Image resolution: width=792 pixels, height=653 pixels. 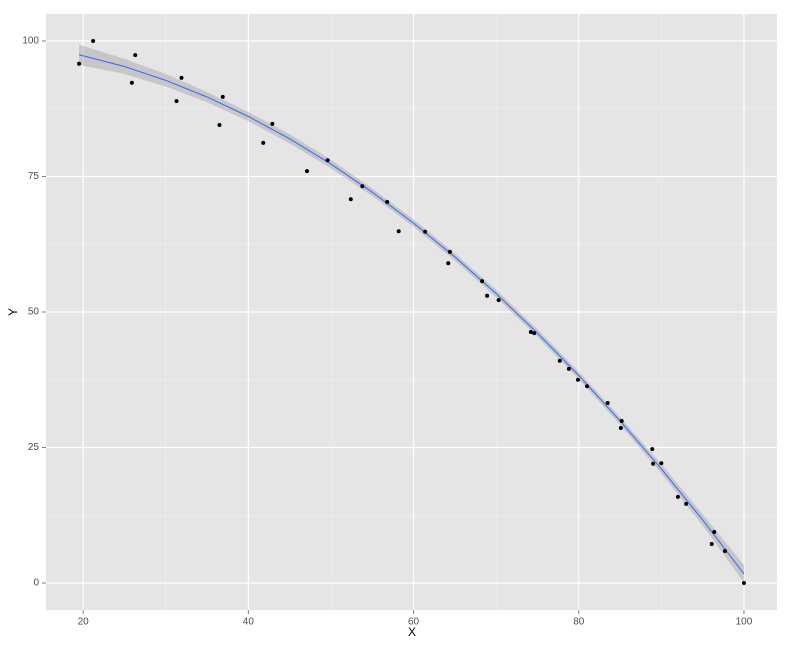 What do you see at coordinates (249, 622) in the screenshot?
I see `x-tick-label: 40` at bounding box center [249, 622].